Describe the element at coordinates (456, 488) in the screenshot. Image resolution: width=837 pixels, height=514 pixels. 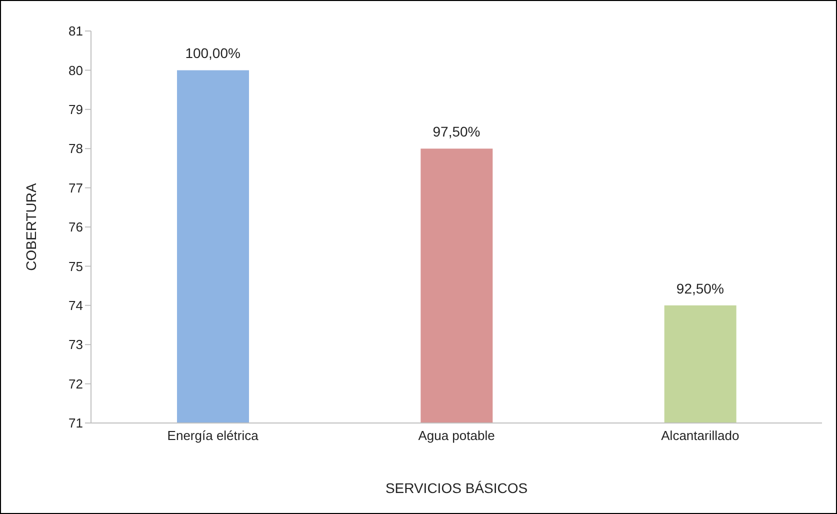
I see `x-axis-title: SERVICIOS BÁSICOS` at that location.